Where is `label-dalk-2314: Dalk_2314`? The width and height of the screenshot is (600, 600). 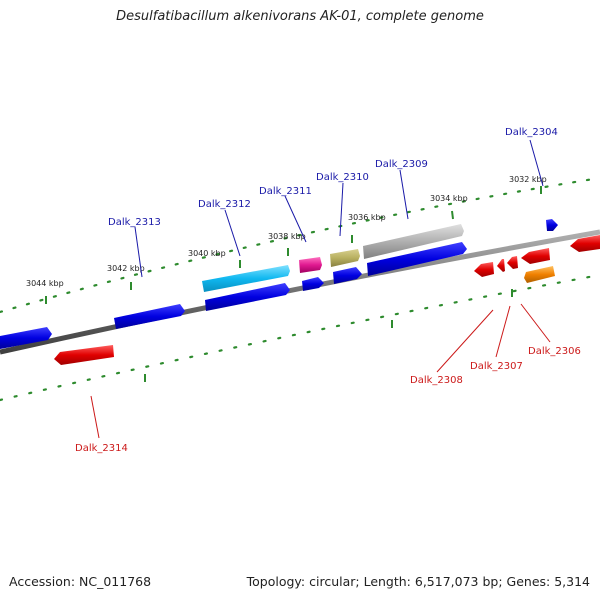 label-dalk-2314: Dalk_2314 is located at coordinates (101, 448).